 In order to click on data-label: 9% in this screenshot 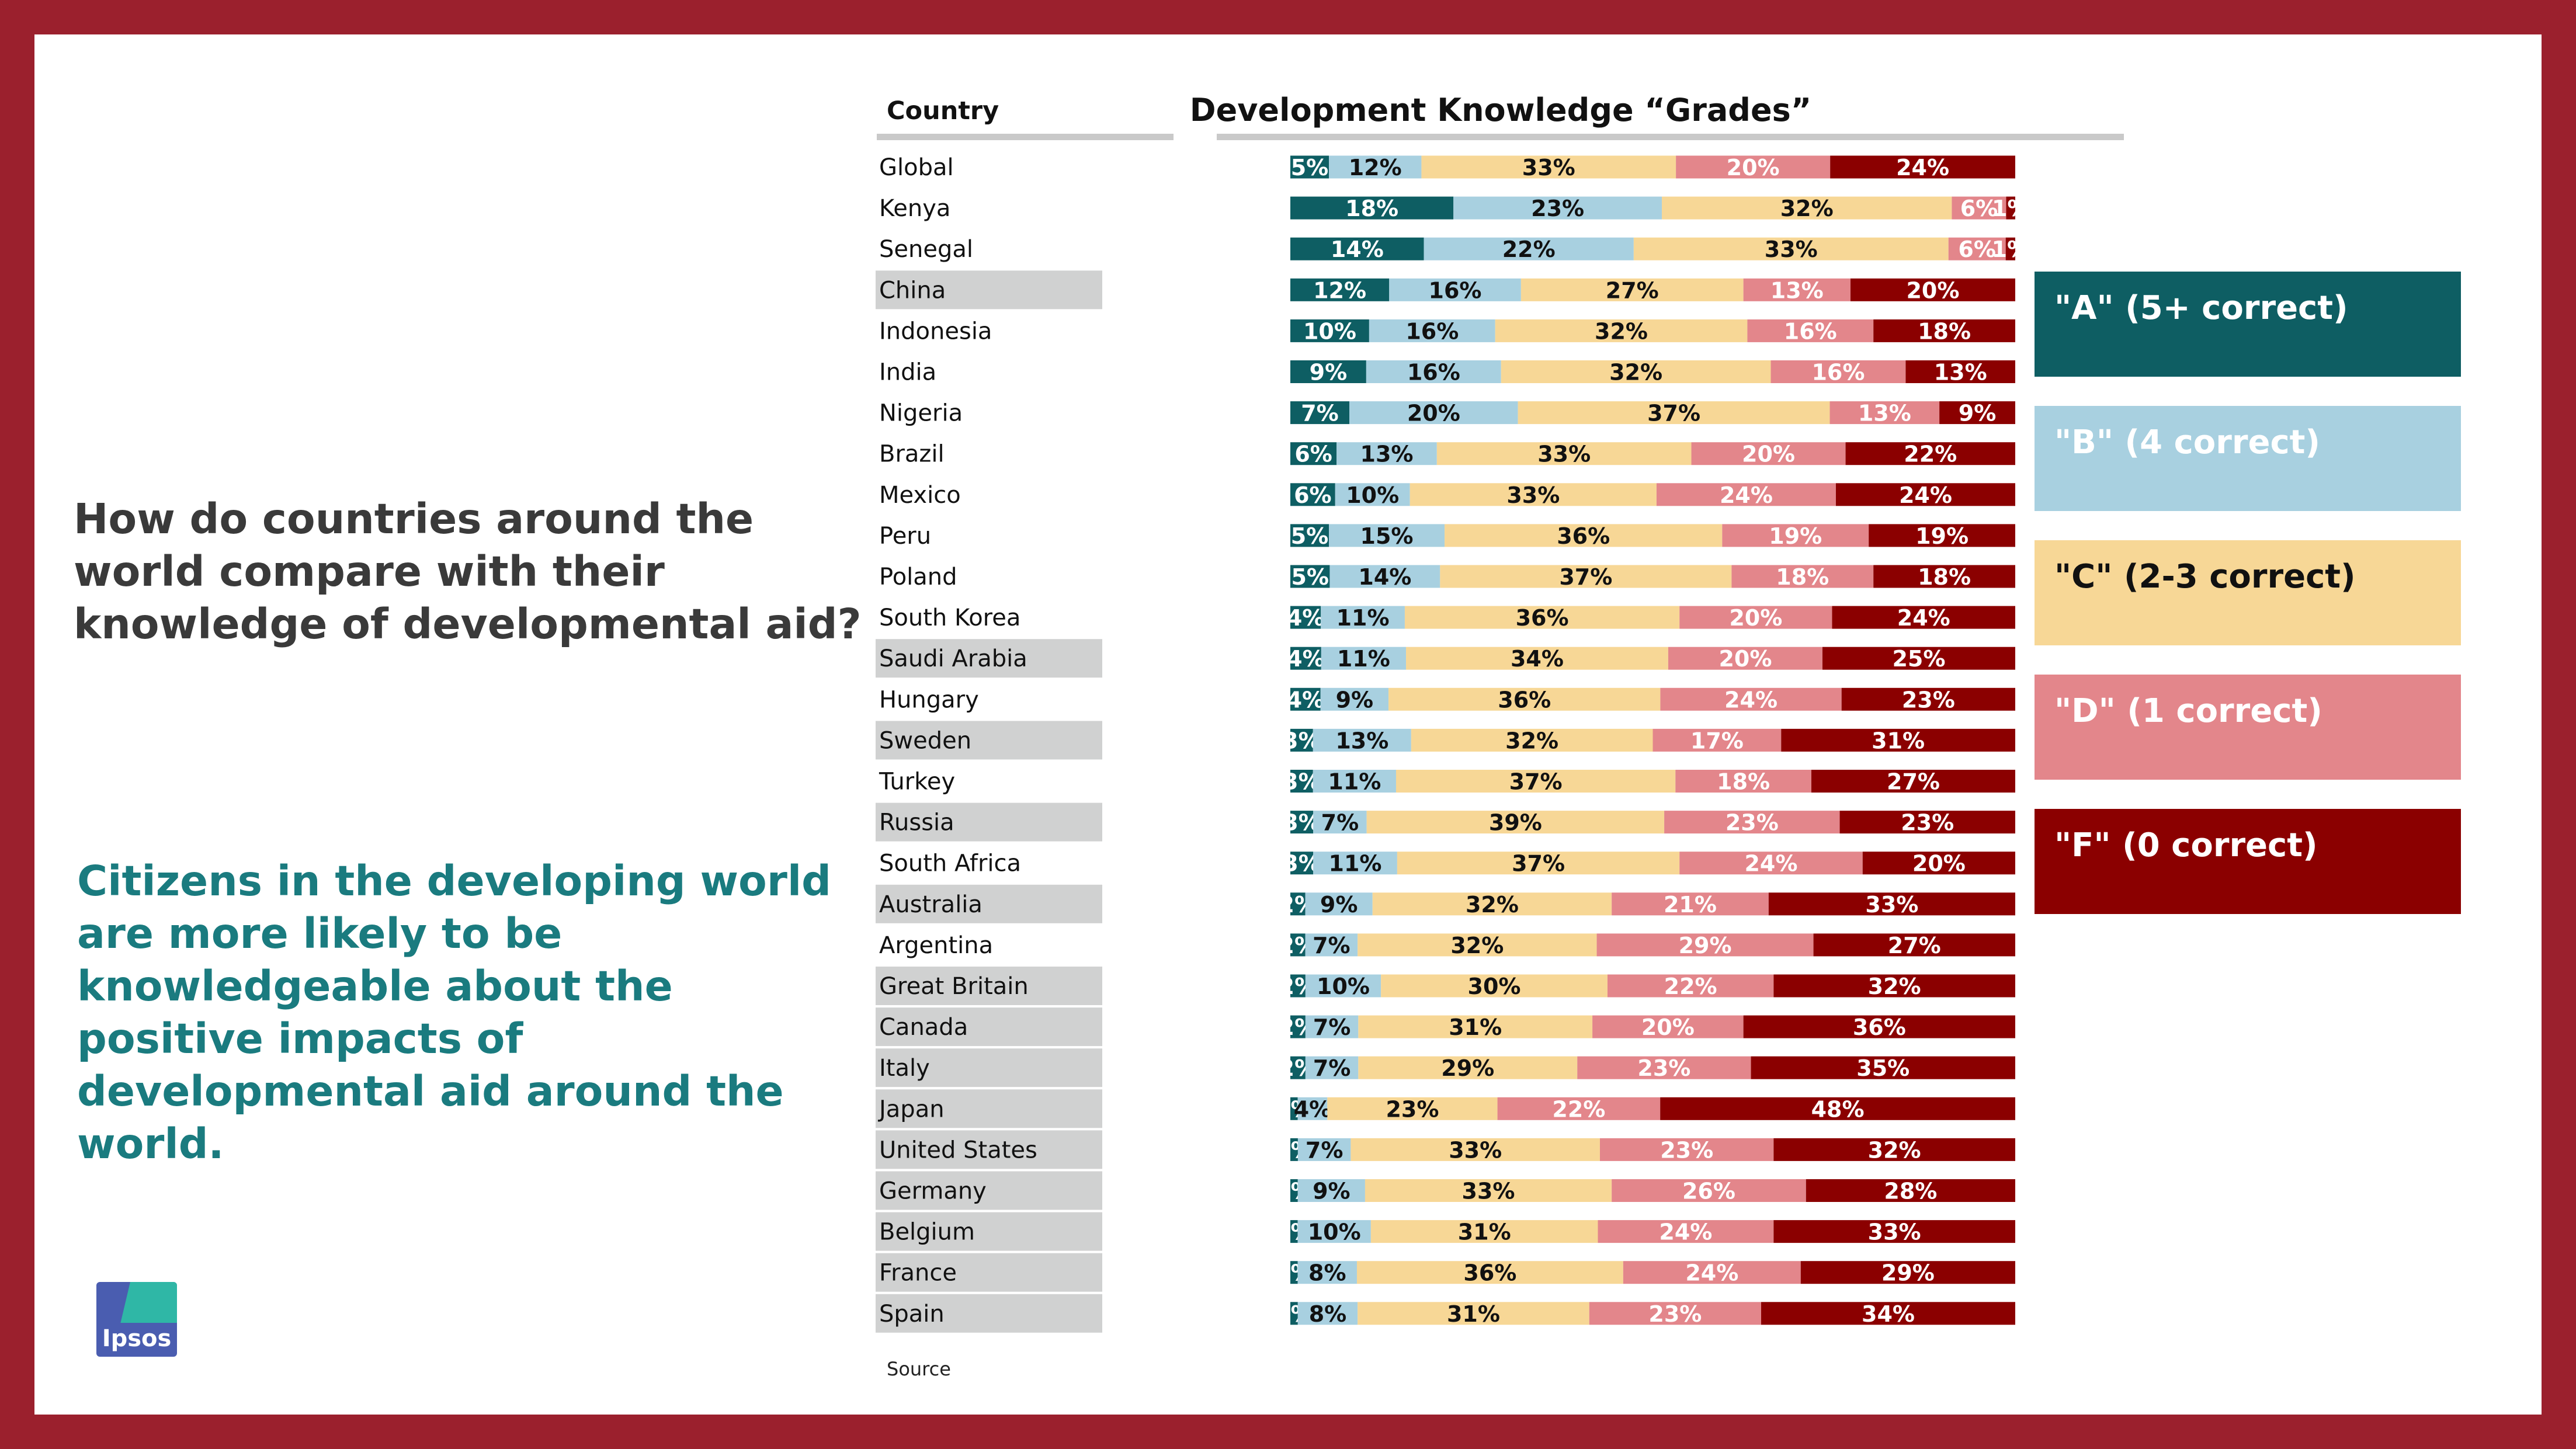, I will do `click(1978, 414)`.